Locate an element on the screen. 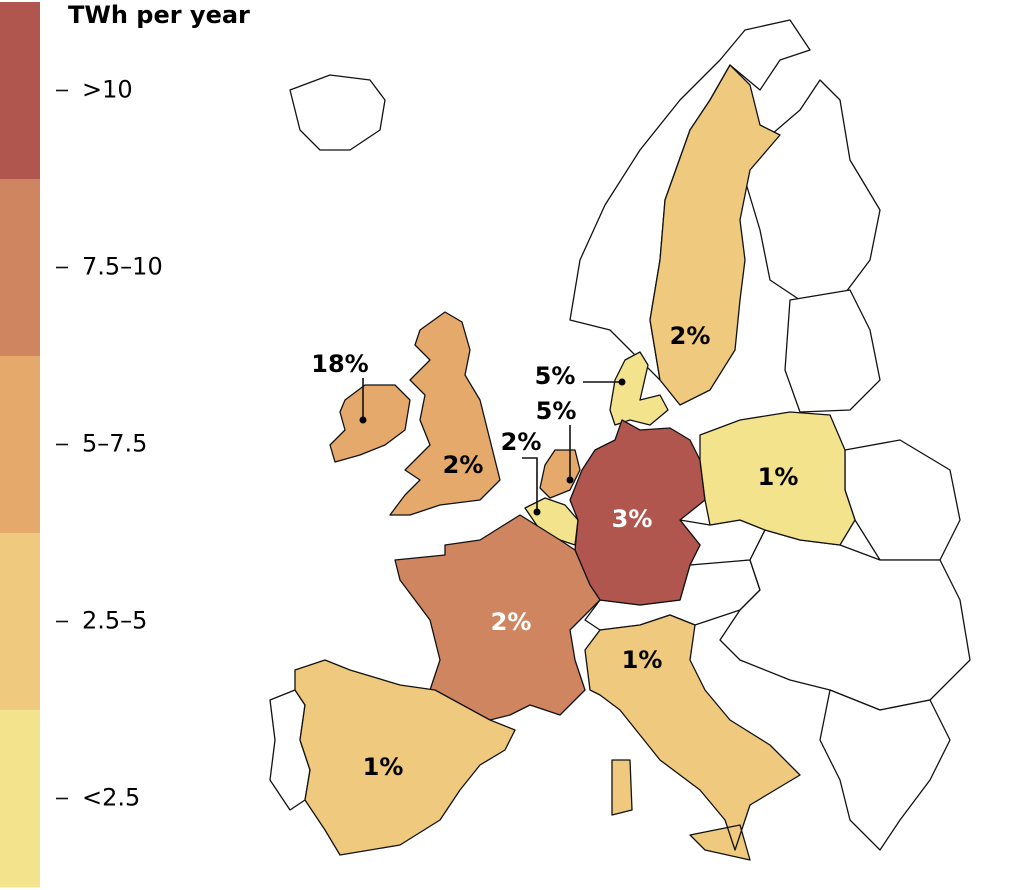  legend-label: 2.5–5 is located at coordinates (114, 621).